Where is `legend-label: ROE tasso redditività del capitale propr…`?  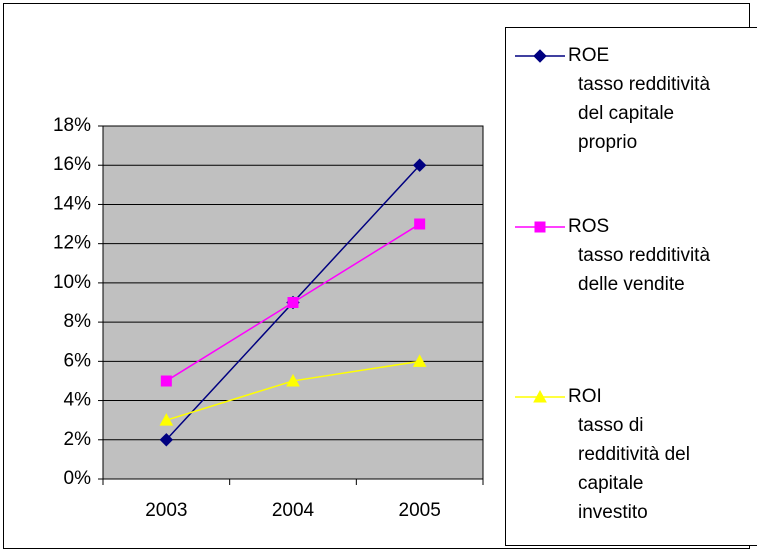 legend-label: ROE tasso redditività del capitale propr… is located at coordinates (639, 99).